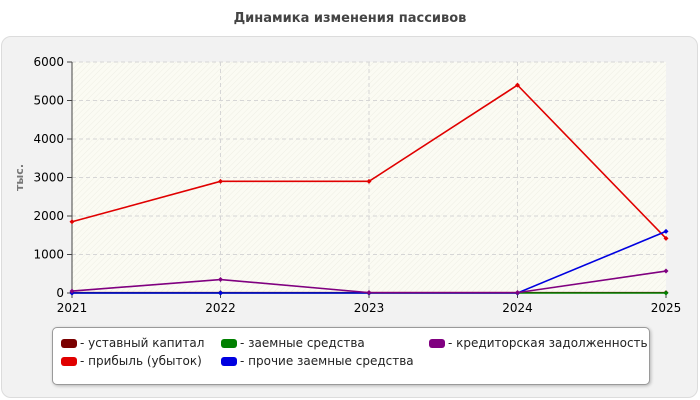 The width and height of the screenshot is (700, 400). What do you see at coordinates (48, 62) in the screenshot?
I see `y-tick-label: 6000` at bounding box center [48, 62].